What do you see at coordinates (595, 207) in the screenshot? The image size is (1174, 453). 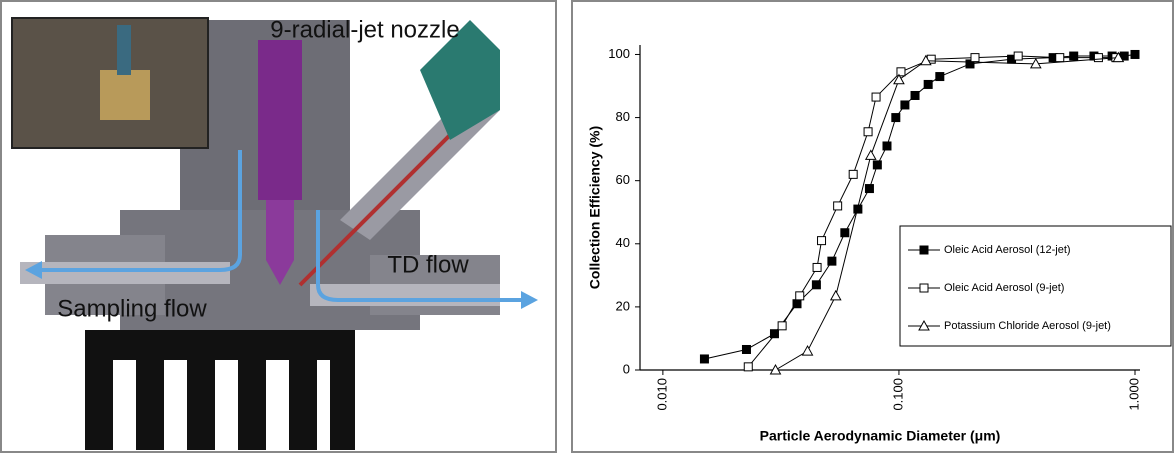 I see `y-axis-label: Collection Efficiency (%)` at bounding box center [595, 207].